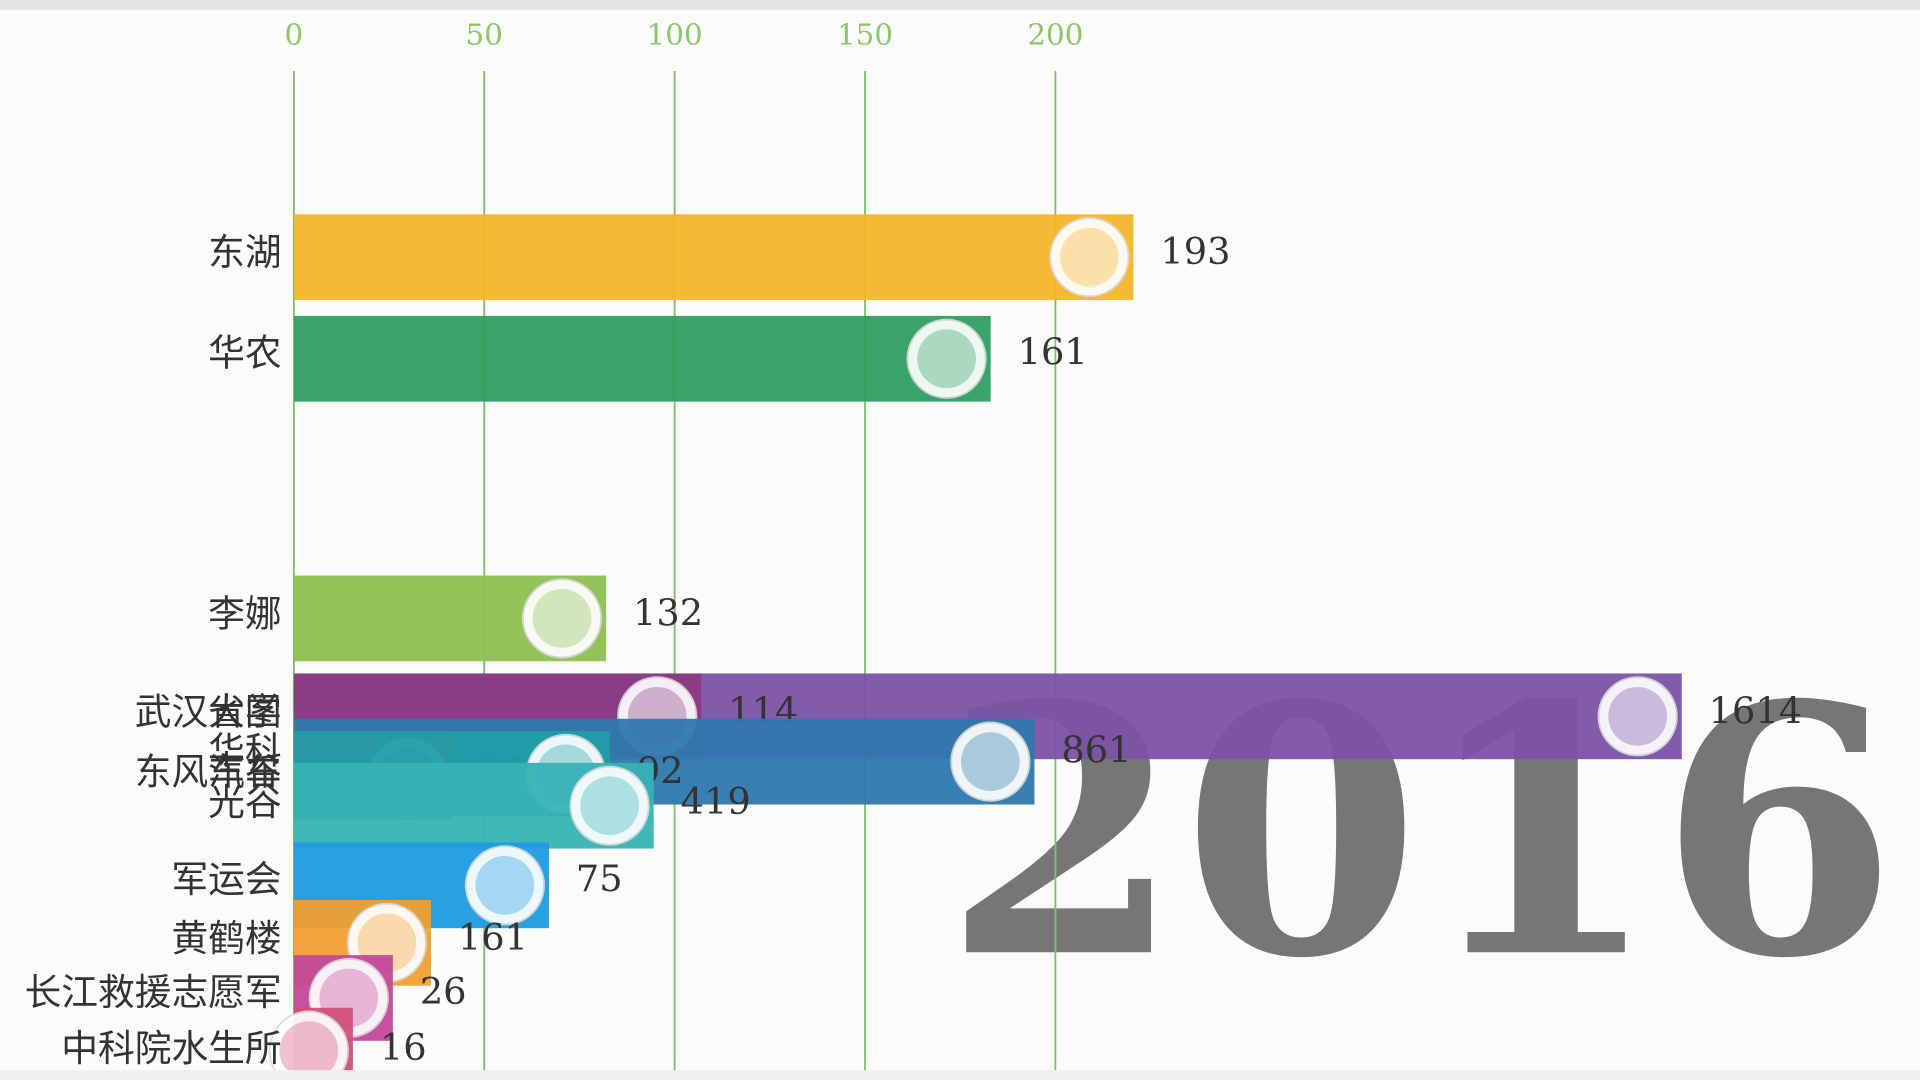  Describe the element at coordinates (244, 802) in the screenshot. I see `category-label: 光谷` at that location.